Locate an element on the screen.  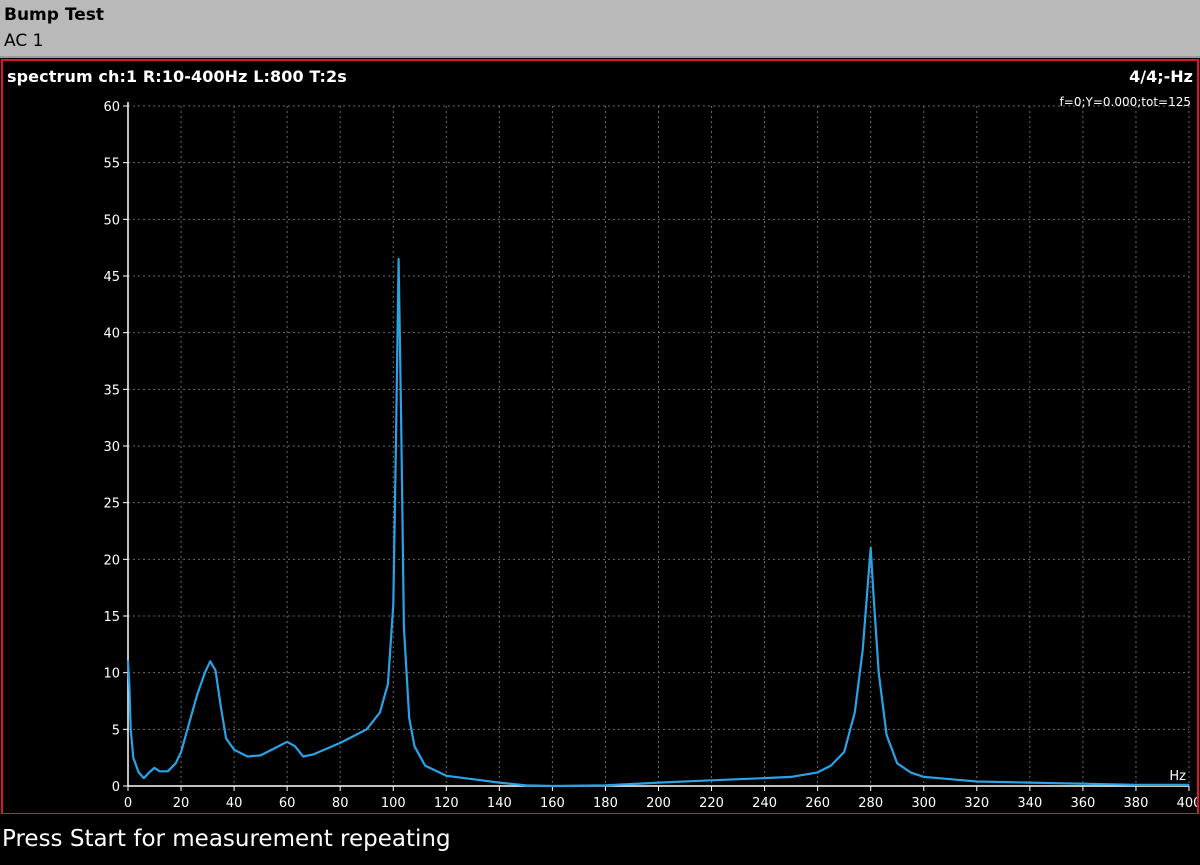
x-tick-label: 200 is located at coordinates (658, 803).